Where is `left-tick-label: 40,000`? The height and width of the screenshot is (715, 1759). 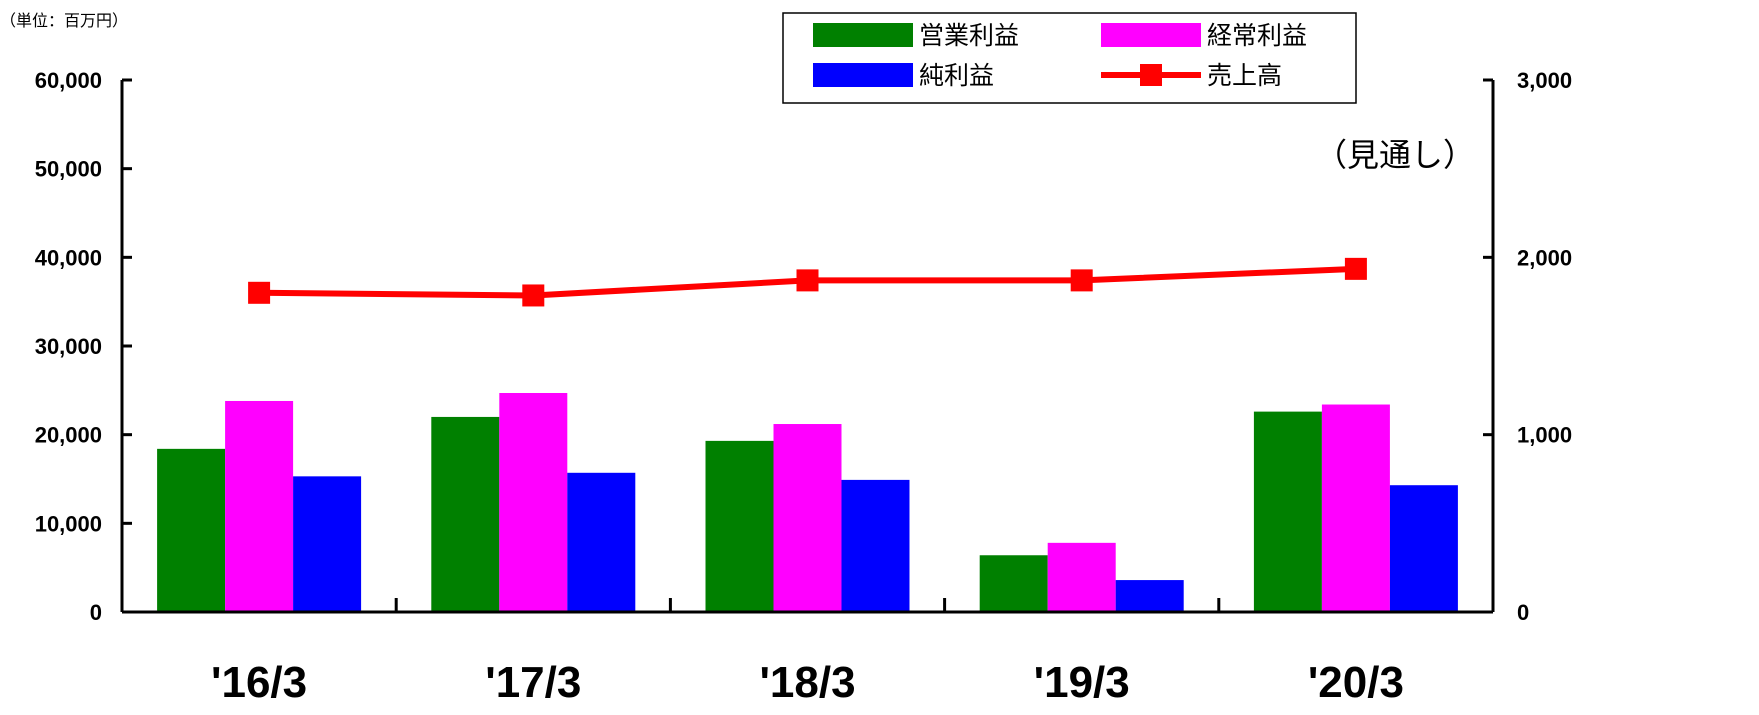 left-tick-label: 40,000 is located at coordinates (68, 257).